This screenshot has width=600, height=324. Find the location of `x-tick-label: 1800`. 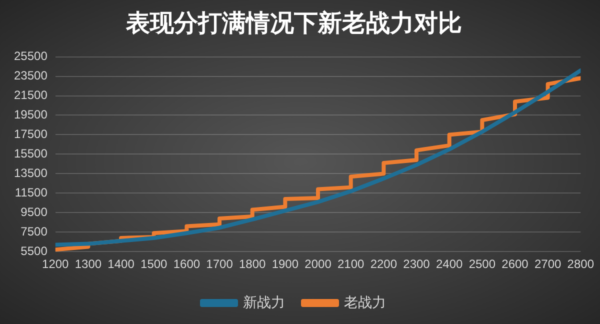

x-tick-label: 1800 is located at coordinates (252, 264).